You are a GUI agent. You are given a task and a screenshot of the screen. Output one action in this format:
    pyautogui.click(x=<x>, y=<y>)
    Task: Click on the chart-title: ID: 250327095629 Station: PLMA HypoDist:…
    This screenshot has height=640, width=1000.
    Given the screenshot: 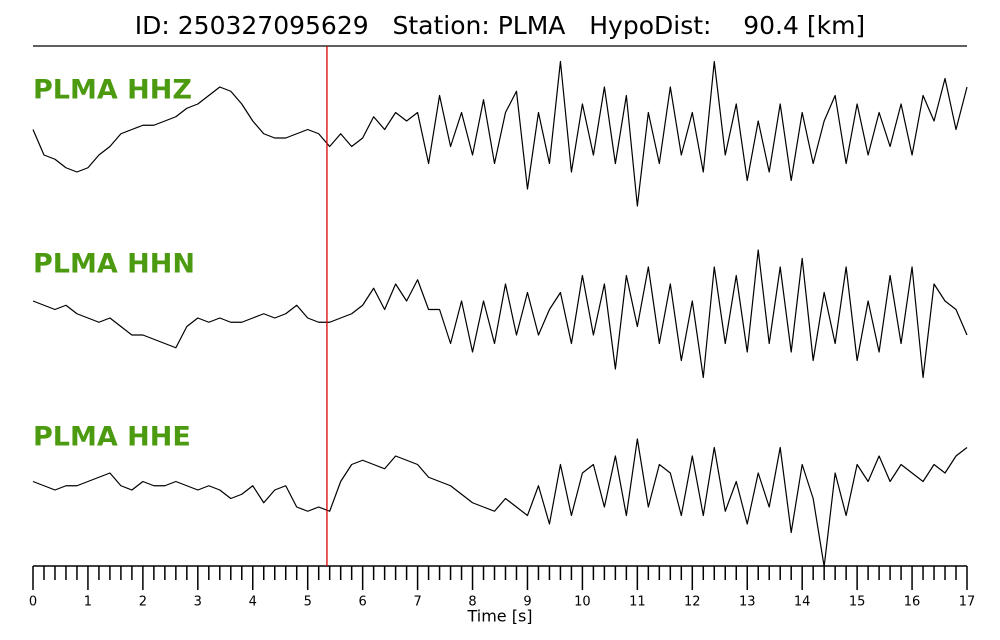 What is the action you would take?
    pyautogui.click(x=500, y=25)
    